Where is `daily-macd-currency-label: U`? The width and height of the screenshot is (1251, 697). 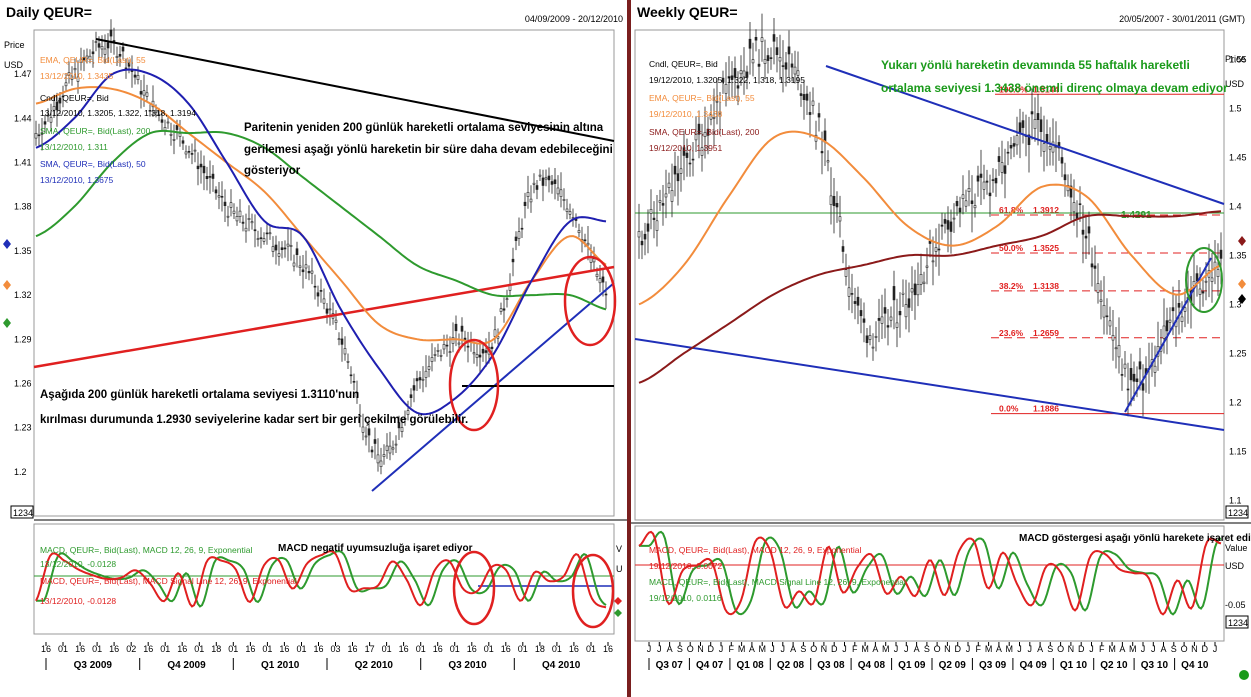 daily-macd-currency-label: U is located at coordinates (619, 569).